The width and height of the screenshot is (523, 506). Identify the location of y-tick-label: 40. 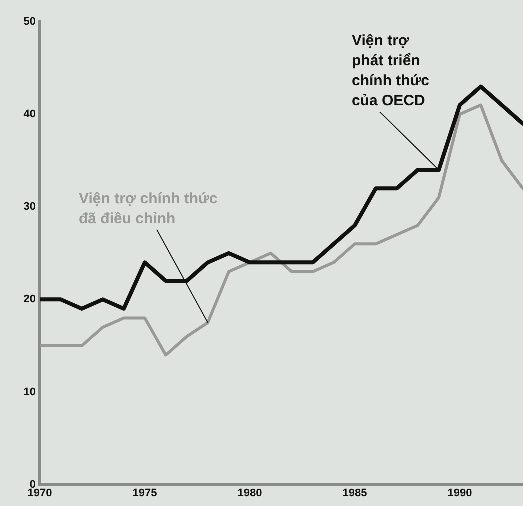
(30, 114).